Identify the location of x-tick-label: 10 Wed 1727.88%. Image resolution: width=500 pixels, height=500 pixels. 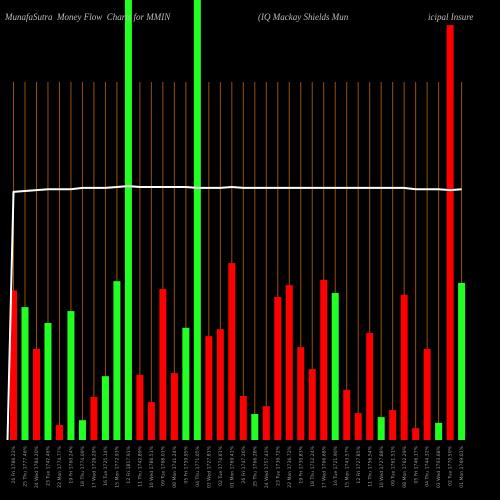
(382, 466).